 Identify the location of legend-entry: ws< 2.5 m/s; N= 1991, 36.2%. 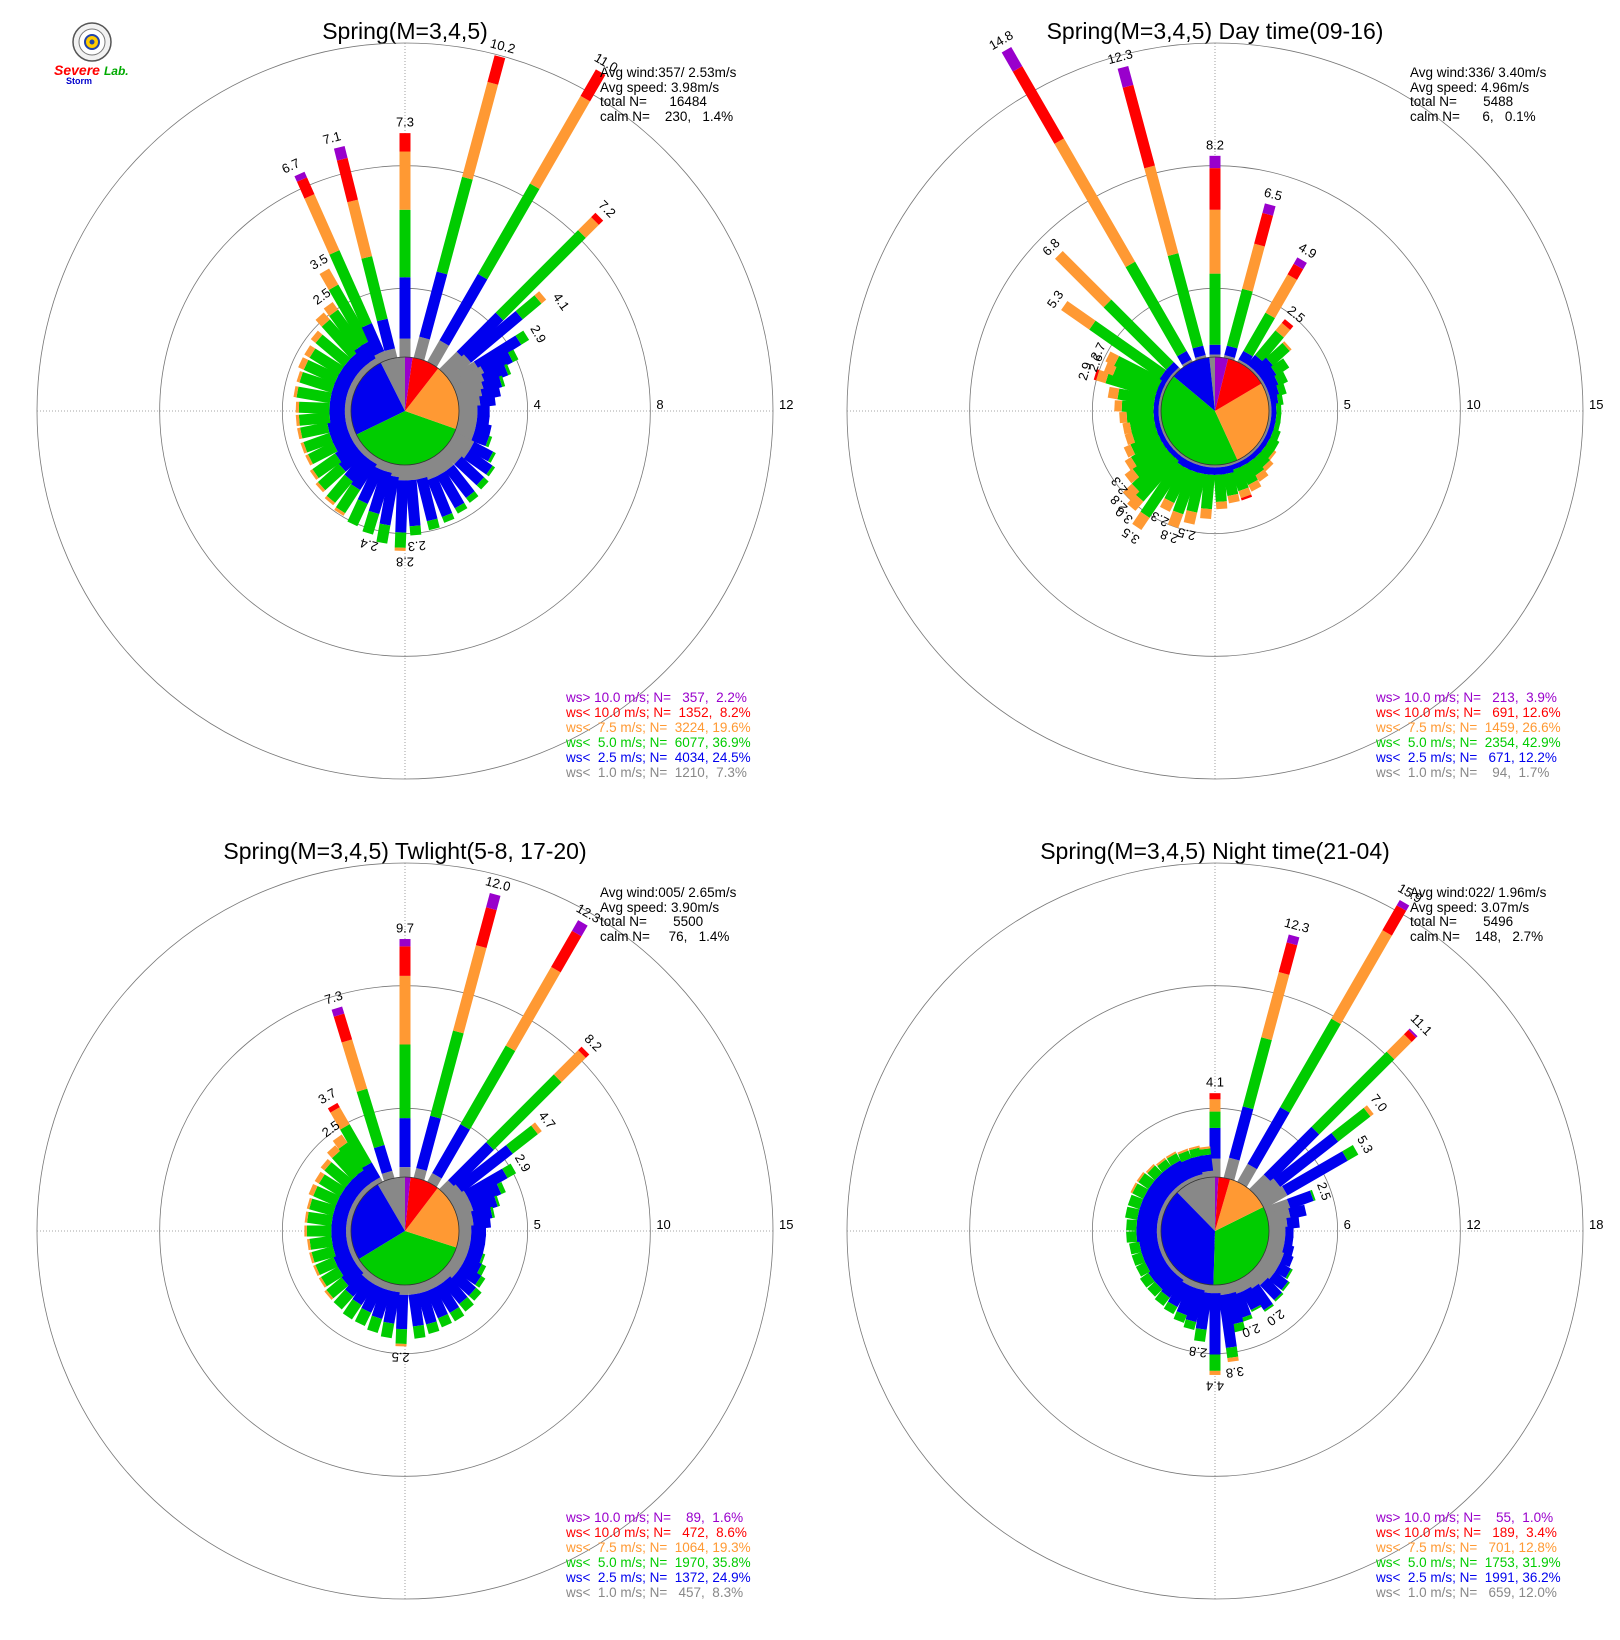
(1468, 1577).